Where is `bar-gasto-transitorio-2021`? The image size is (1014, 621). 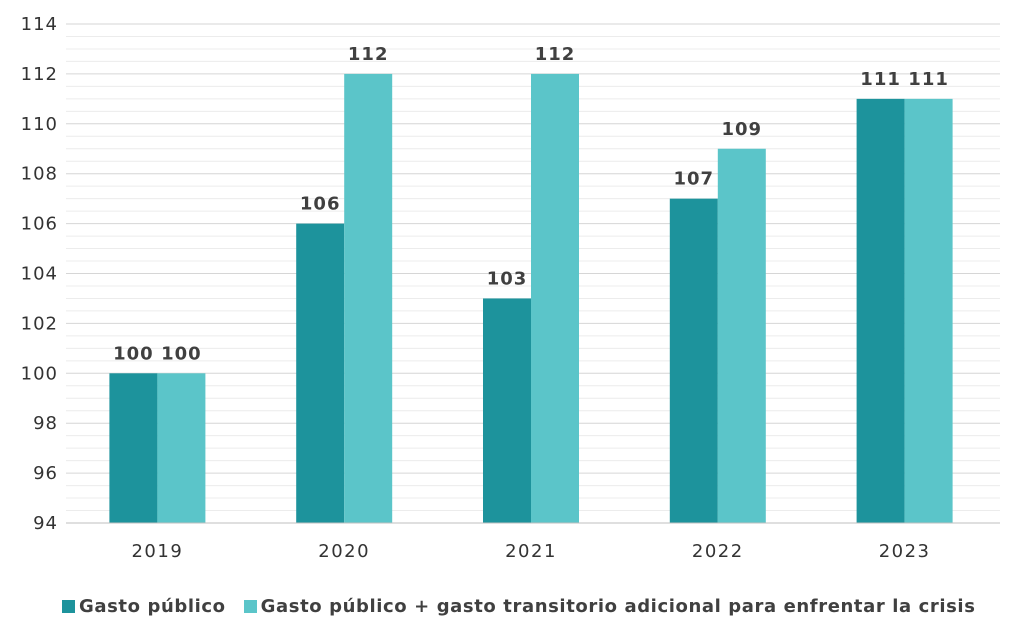 bar-gasto-transitorio-2021 is located at coordinates (555, 298).